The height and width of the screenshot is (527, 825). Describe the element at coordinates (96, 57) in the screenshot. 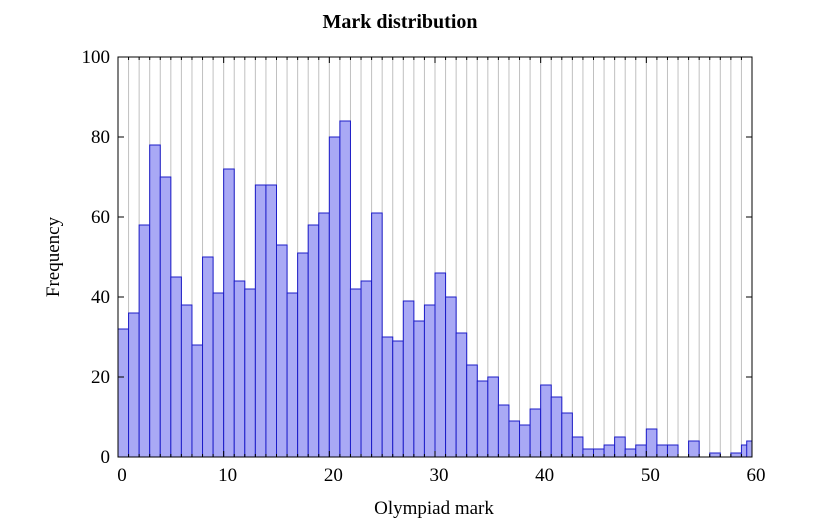

I see `y-tick-label: 100` at that location.